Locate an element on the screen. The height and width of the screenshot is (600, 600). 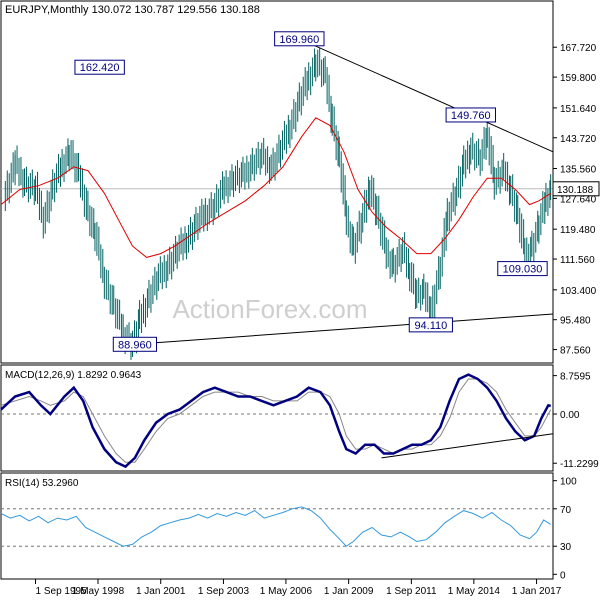
rsi-line is located at coordinates (275, 526).